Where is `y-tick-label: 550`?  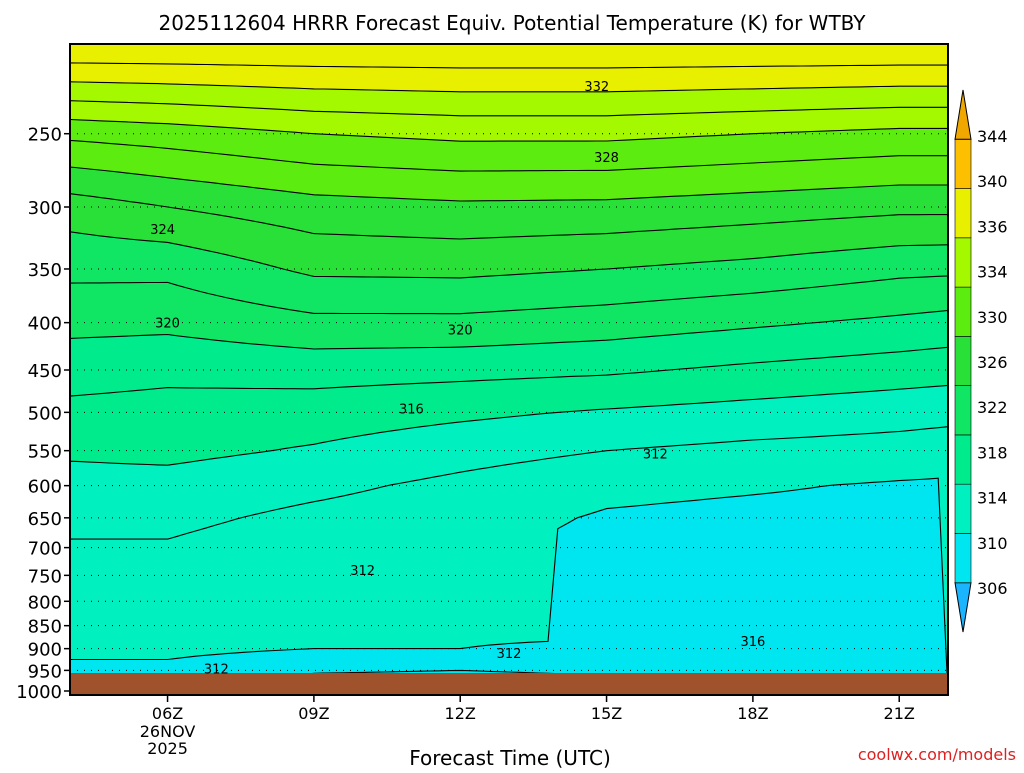 y-tick-label: 550 is located at coordinates (45, 452).